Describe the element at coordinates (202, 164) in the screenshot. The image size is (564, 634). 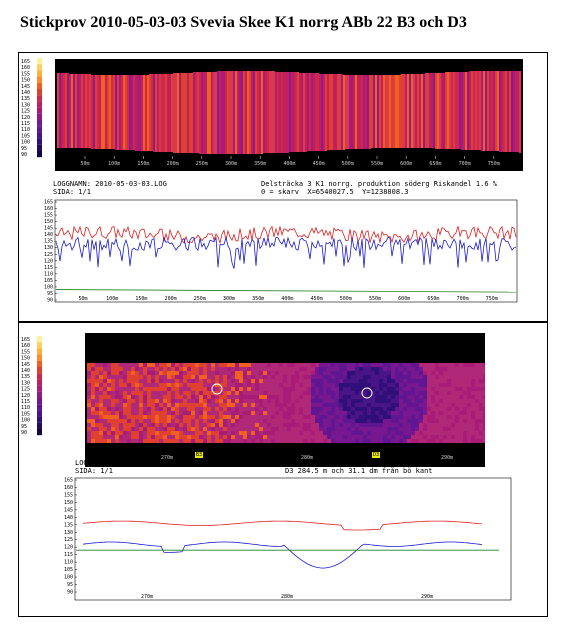
I see `thermal-tick-label: 250m` at that location.